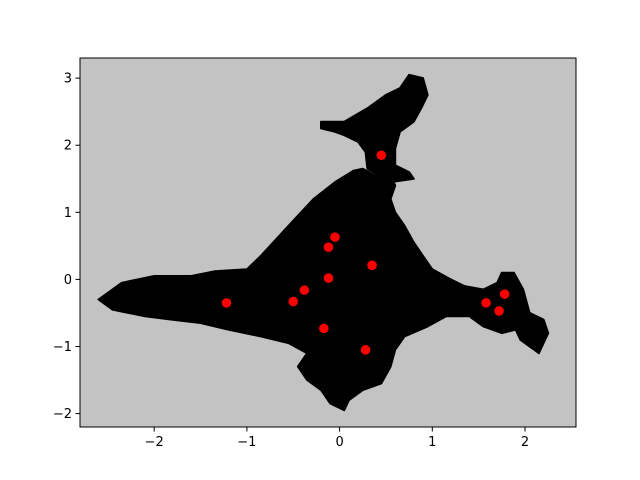  What do you see at coordinates (68, 213) in the screenshot?
I see `y-tick-label: 1` at bounding box center [68, 213].